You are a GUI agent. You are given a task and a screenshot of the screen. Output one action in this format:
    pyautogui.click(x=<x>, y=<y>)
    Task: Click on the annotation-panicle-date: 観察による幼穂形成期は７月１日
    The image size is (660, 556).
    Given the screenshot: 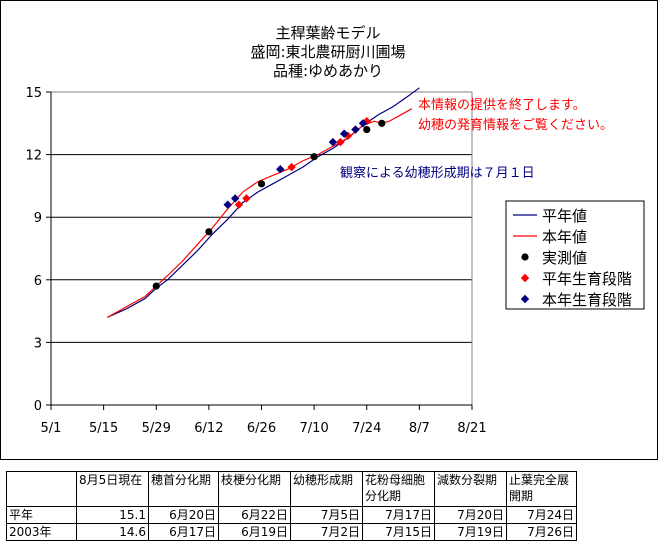 What is the action you would take?
    pyautogui.click(x=437, y=173)
    